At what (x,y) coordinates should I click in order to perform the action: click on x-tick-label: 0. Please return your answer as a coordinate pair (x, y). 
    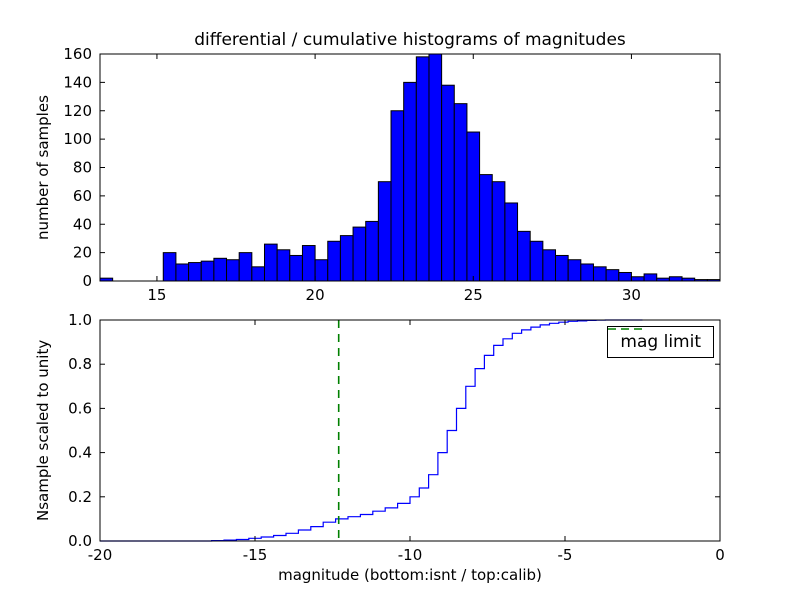
    Looking at the image, I should click on (720, 555).